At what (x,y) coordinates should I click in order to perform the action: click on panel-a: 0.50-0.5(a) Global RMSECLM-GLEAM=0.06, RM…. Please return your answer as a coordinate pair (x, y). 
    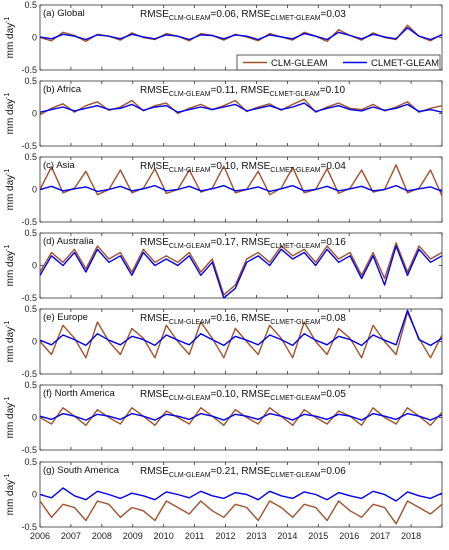
    Looking at the image, I should click on (223, 37).